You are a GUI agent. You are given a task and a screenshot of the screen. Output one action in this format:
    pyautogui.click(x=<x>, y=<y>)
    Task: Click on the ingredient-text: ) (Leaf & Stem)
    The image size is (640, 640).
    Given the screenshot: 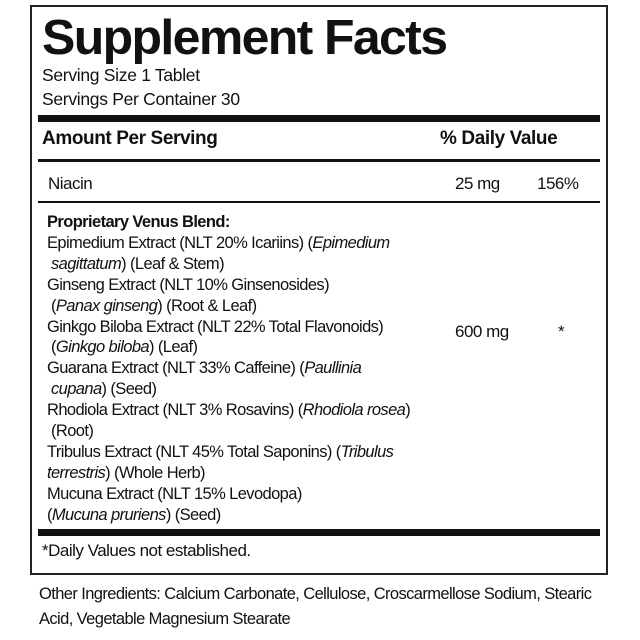 What is the action you would take?
    pyautogui.click(x=172, y=263)
    